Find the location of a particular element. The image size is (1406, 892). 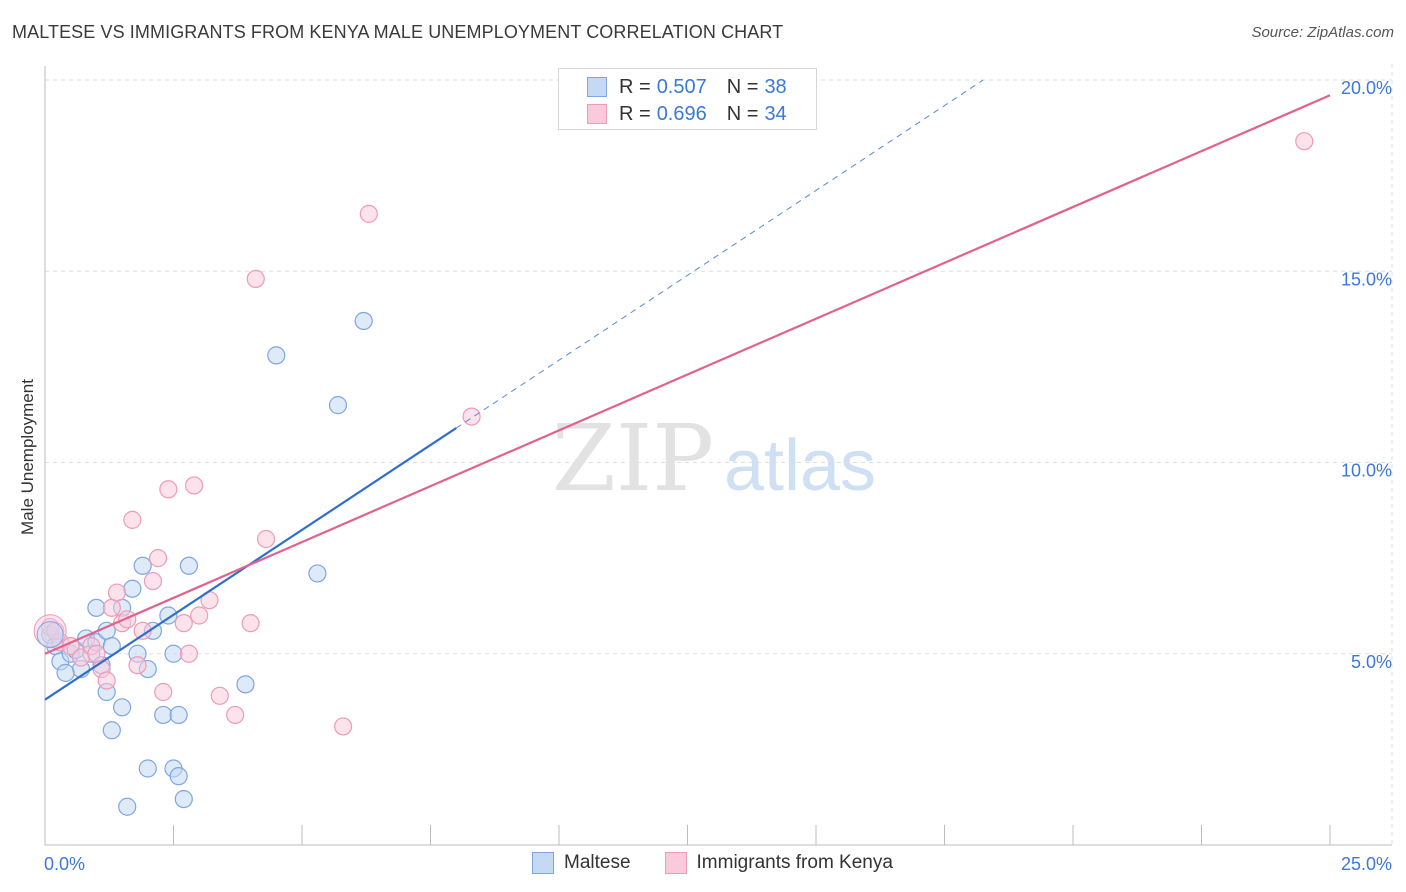

stats-legend: R = 0.507 N = 38 R = 0.696 N = 34 is located at coordinates (687, 99).